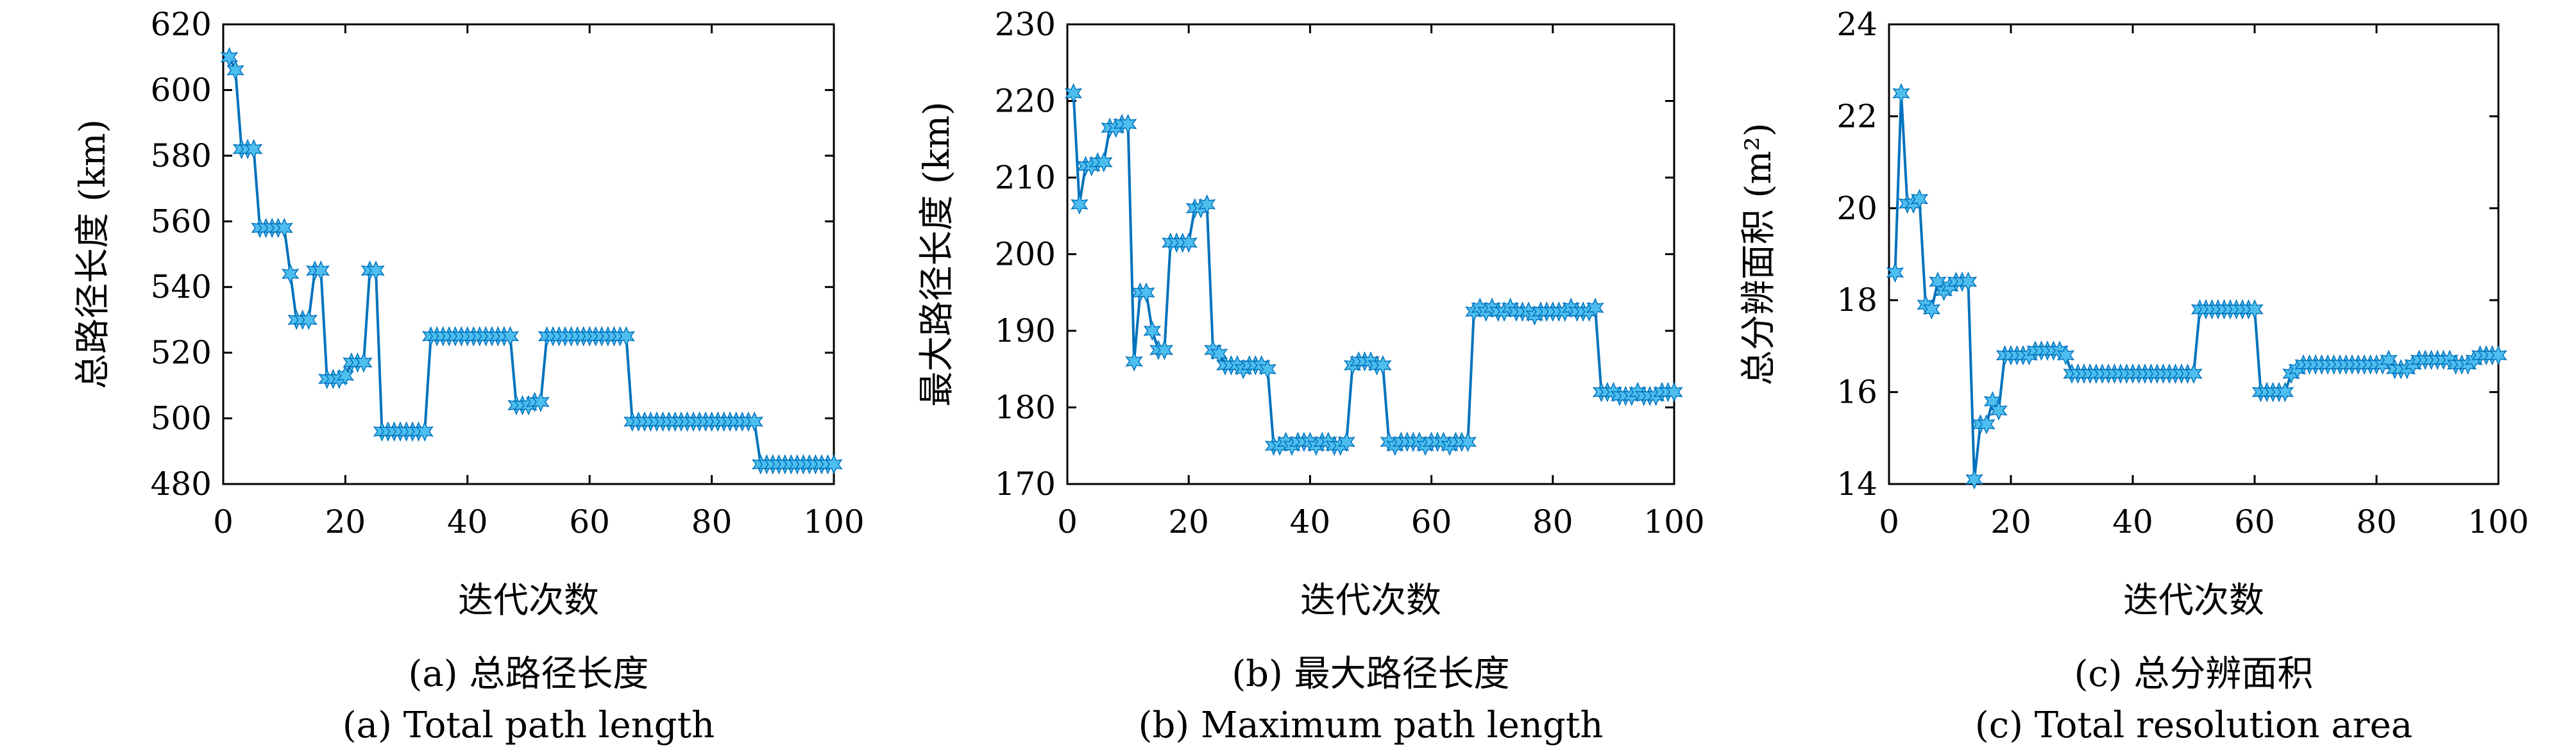 The height and width of the screenshot is (752, 2576). Describe the element at coordinates (1856, 300) in the screenshot. I see `y-tick-label: 18` at that location.